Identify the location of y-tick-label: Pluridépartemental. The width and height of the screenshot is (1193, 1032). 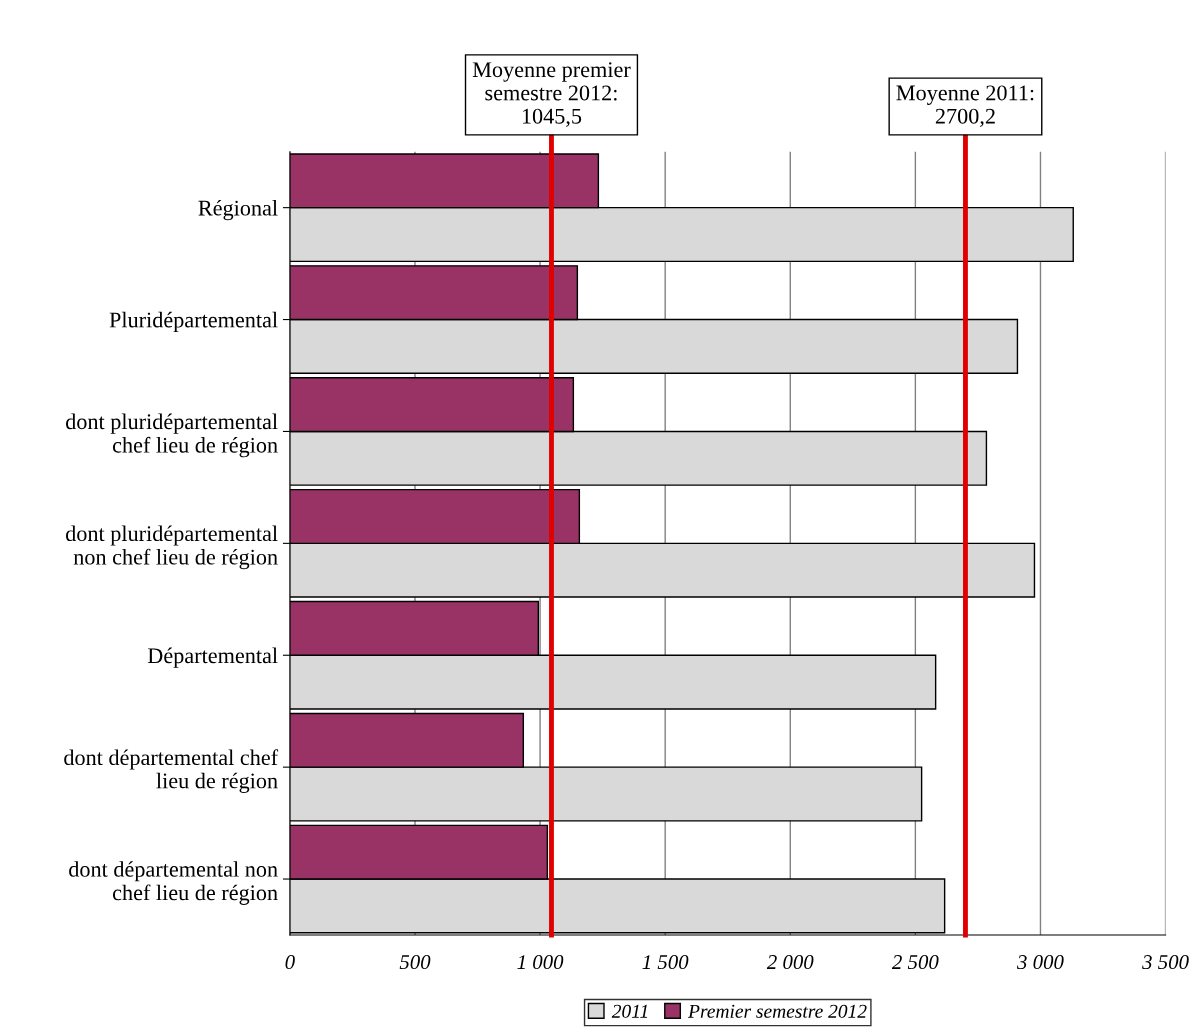
(193, 322).